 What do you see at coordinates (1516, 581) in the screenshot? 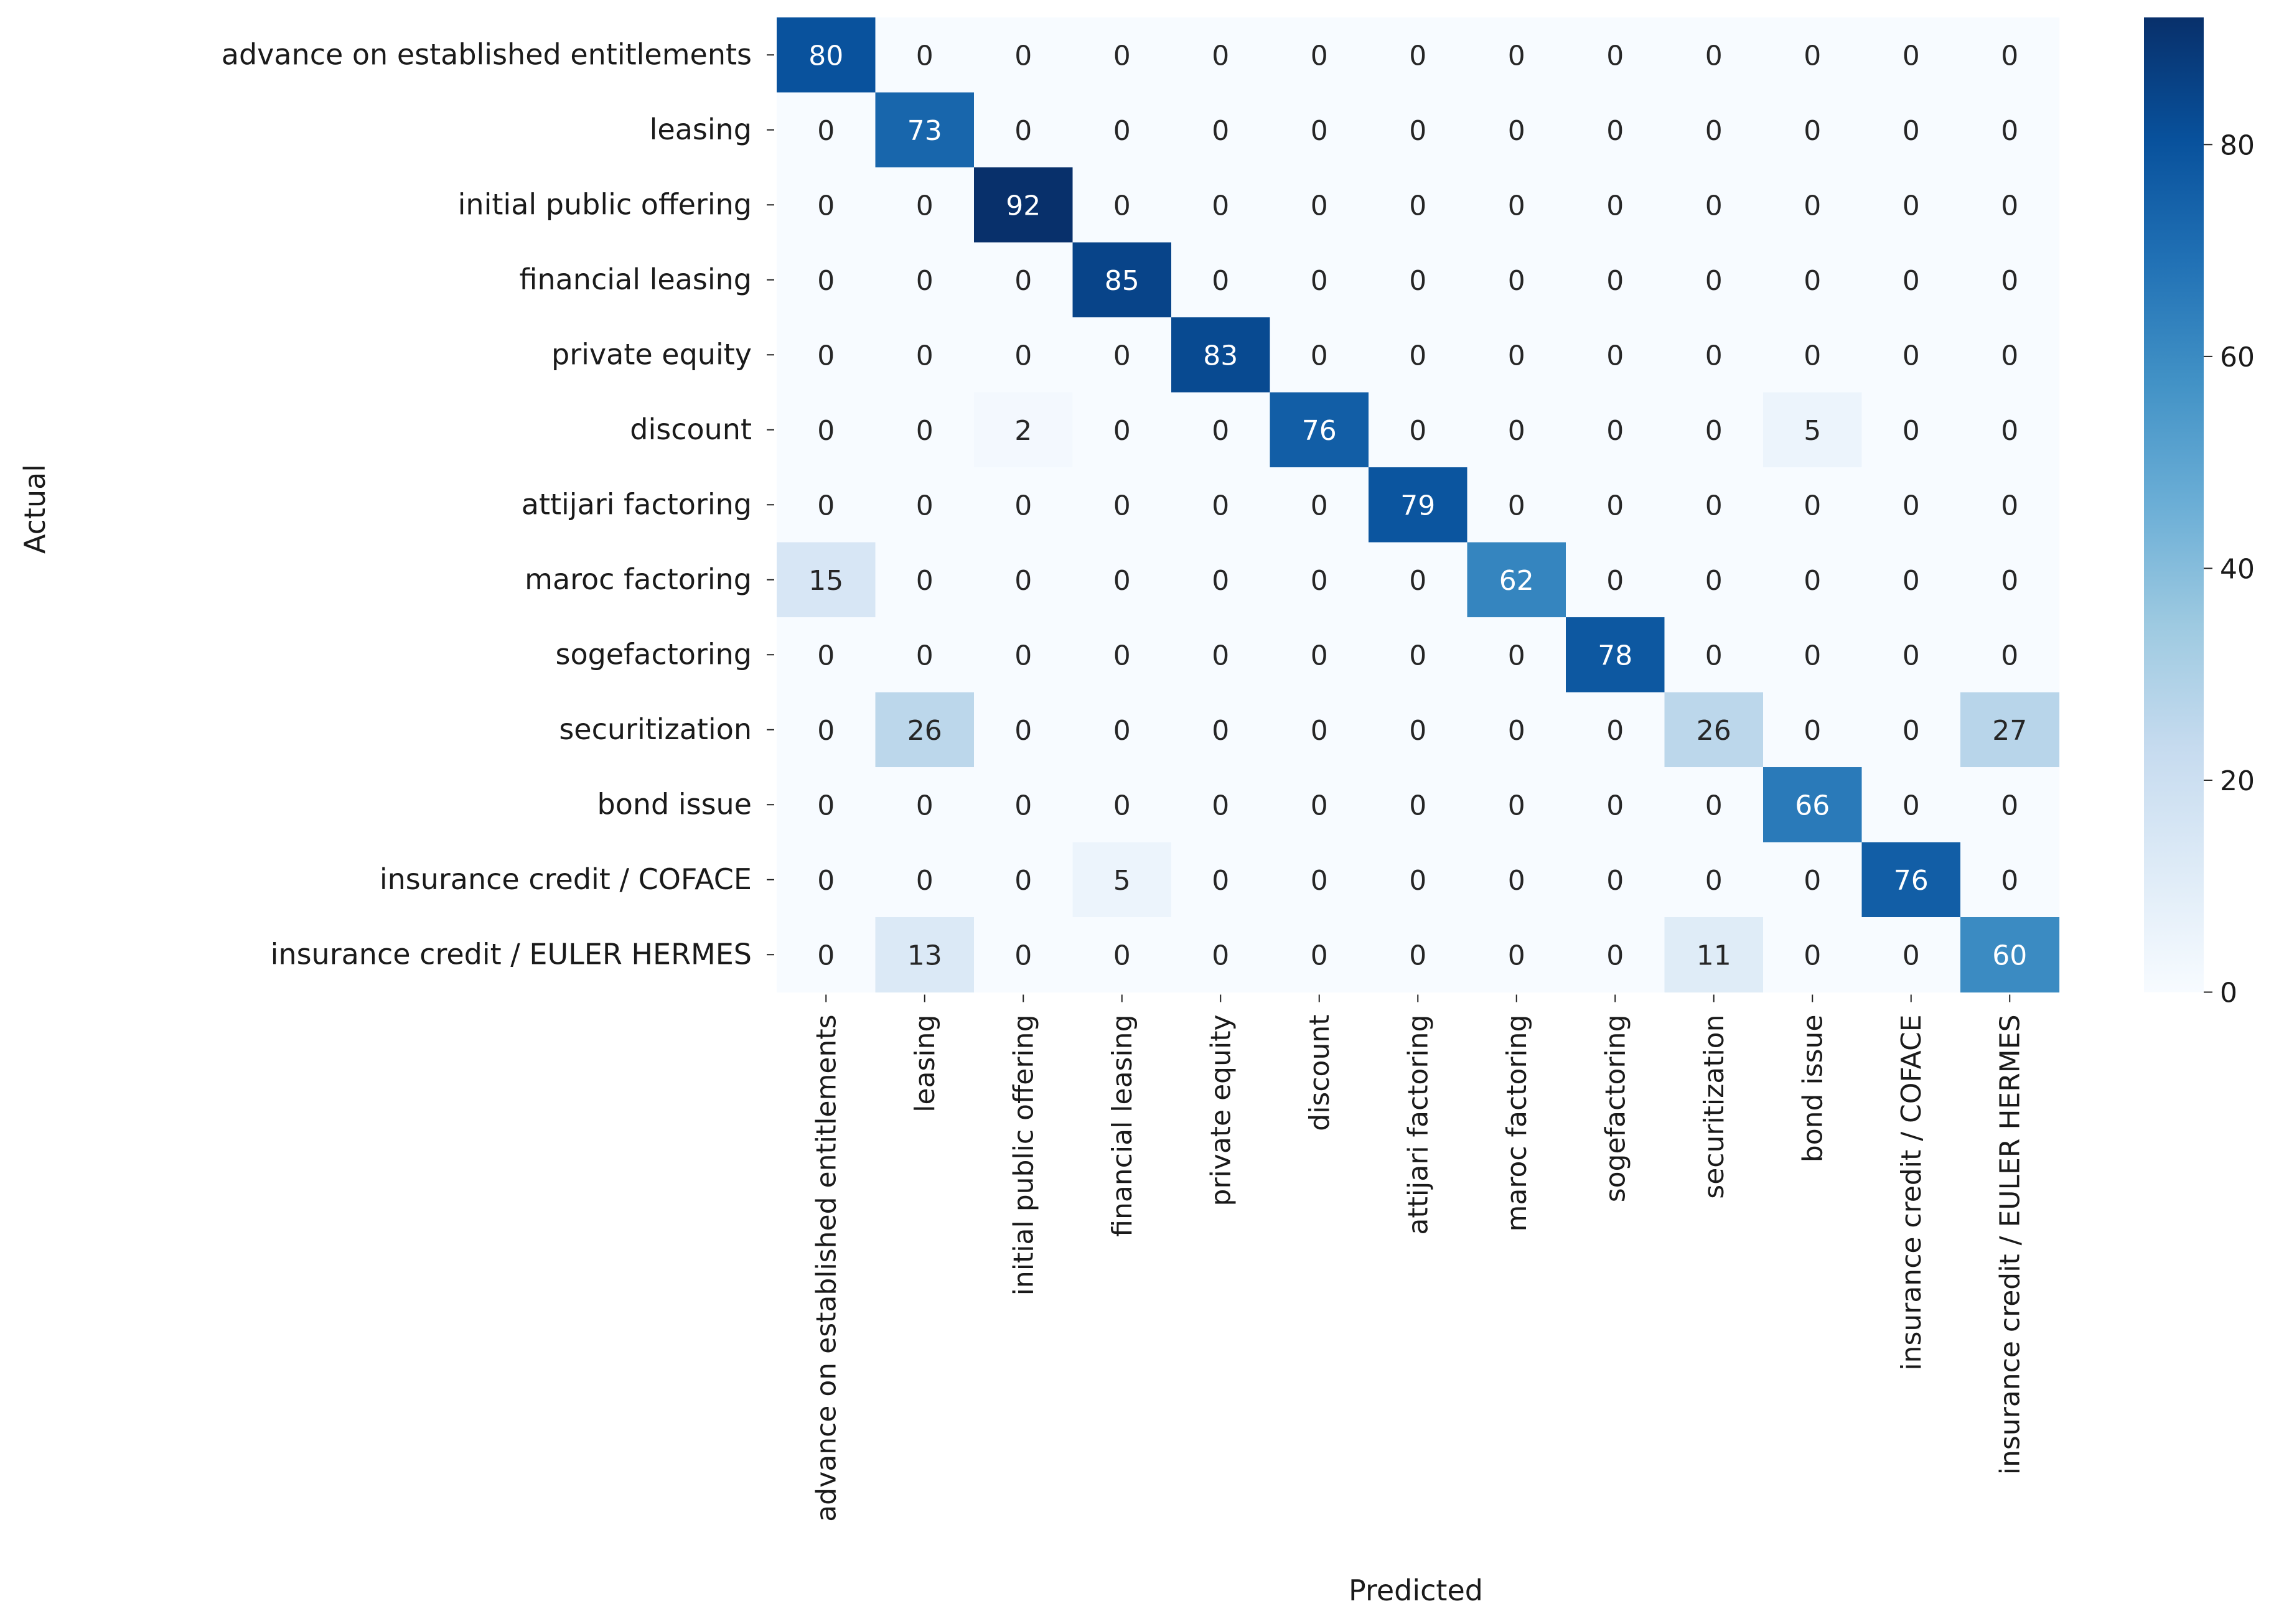
I see `cell-value-label: 62` at bounding box center [1516, 581].